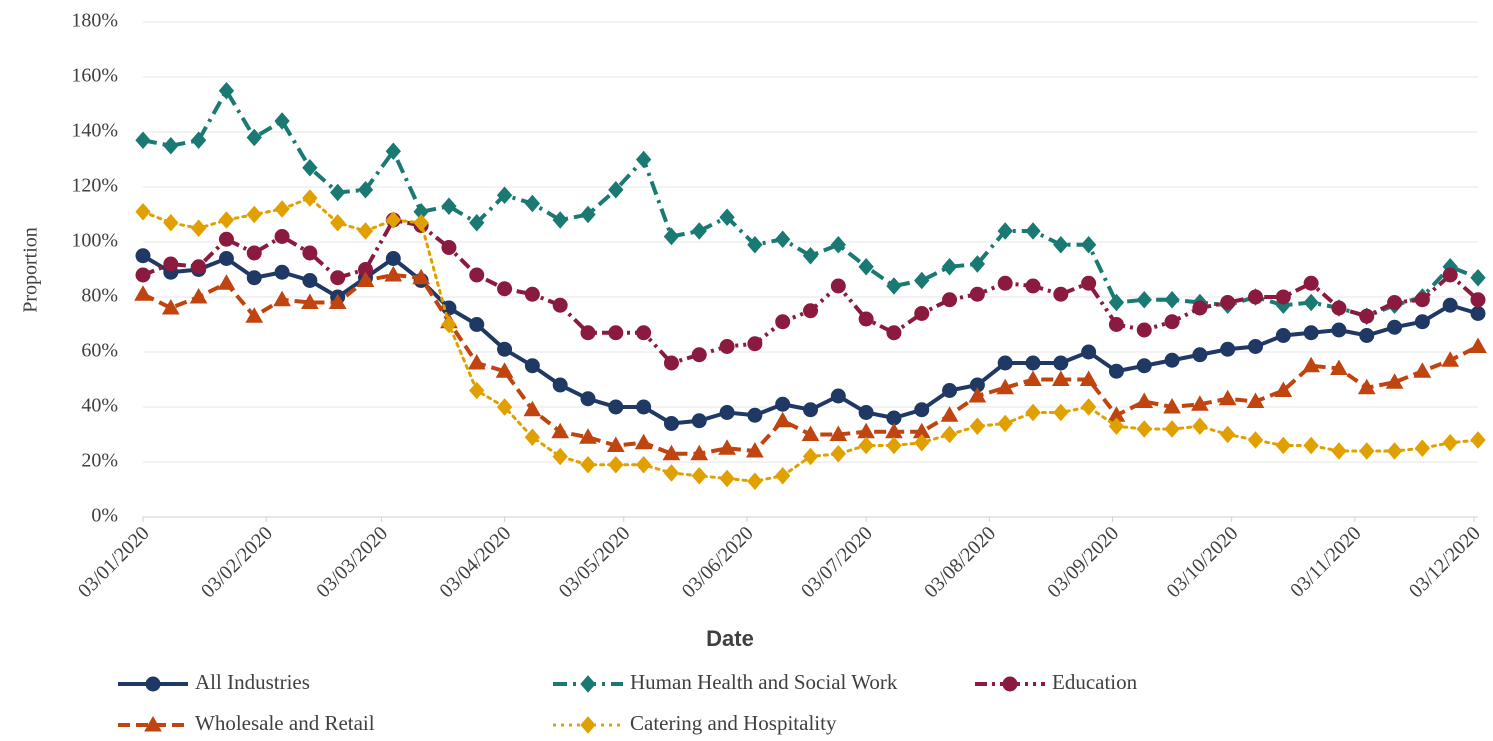  What do you see at coordinates (718, 562) in the screenshot?
I see `x-tick-label: 03/06/2020` at bounding box center [718, 562].